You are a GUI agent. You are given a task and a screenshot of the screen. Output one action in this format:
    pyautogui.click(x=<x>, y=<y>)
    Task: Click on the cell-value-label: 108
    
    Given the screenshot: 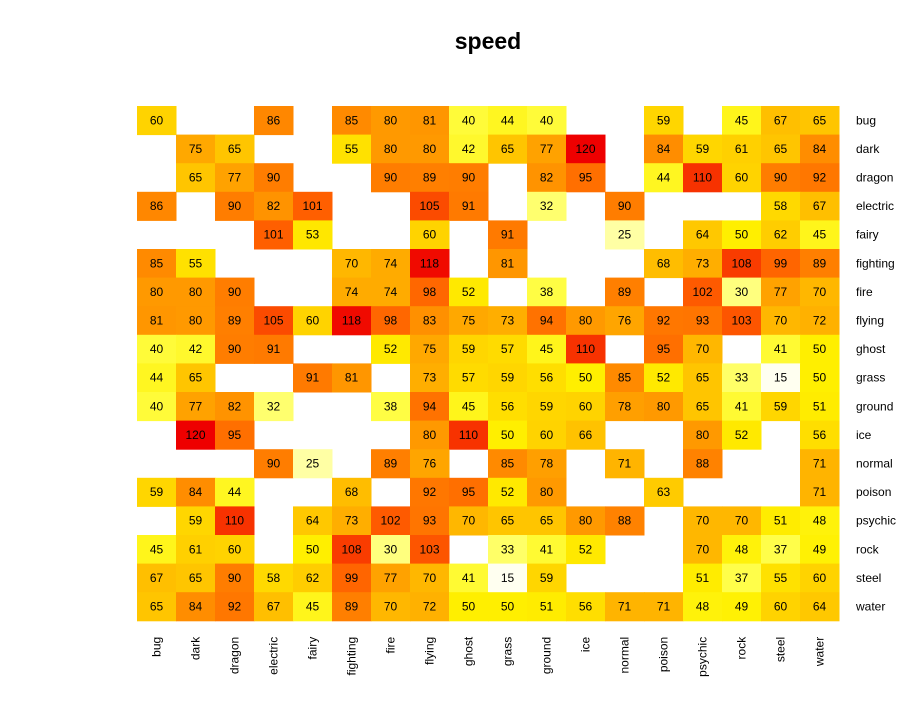 What is the action you would take?
    pyautogui.click(x=351, y=549)
    